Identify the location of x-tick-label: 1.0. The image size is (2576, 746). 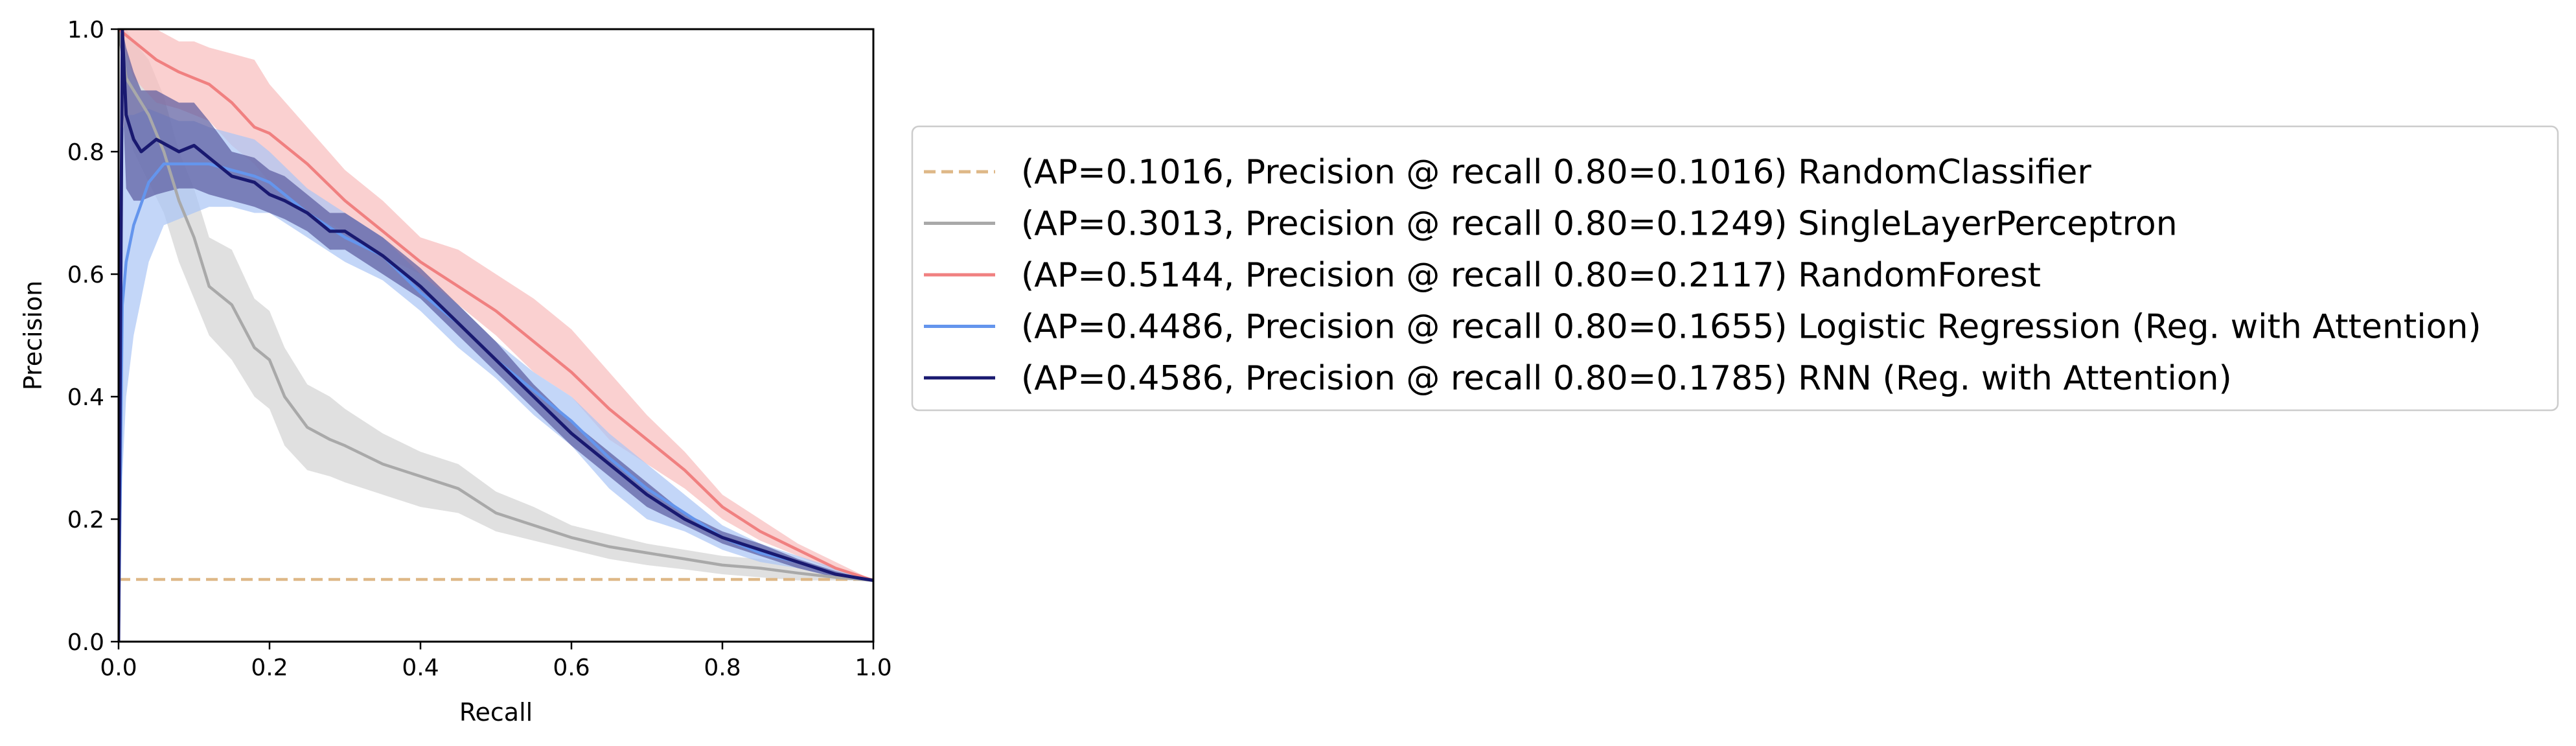
(873, 668).